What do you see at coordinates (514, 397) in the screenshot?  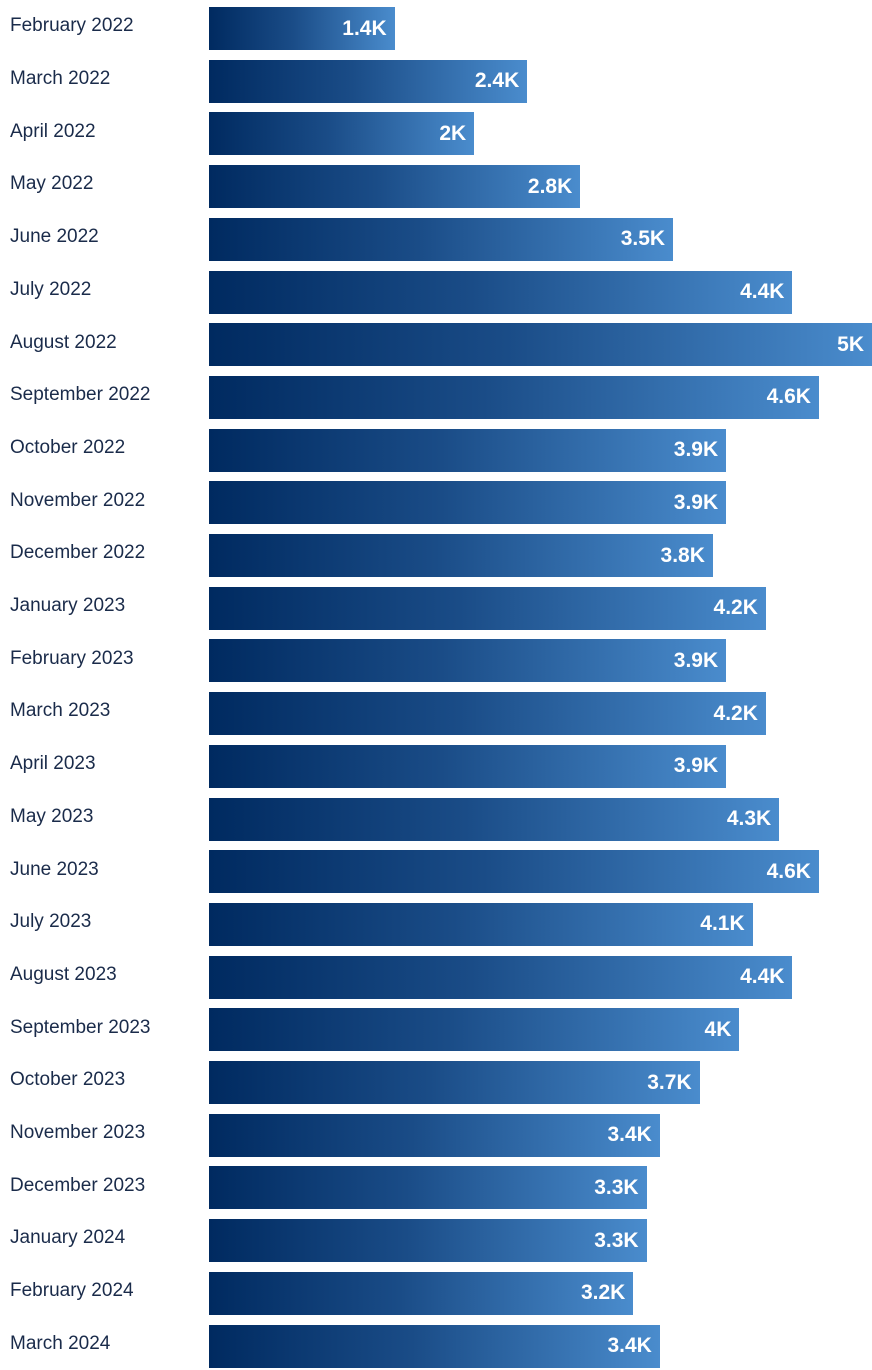 I see `bar: 4.6K` at bounding box center [514, 397].